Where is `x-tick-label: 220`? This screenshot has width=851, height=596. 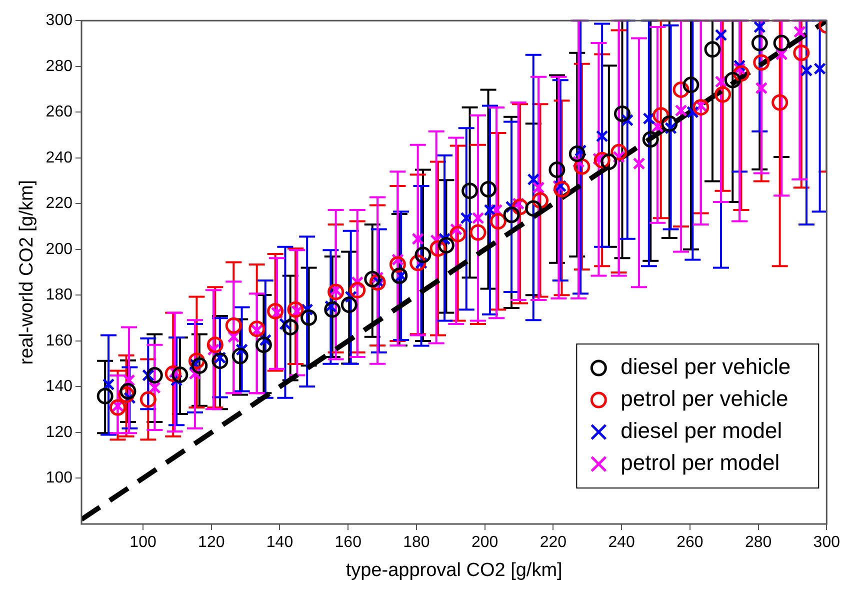
x-tick-label: 220 is located at coordinates (553, 543).